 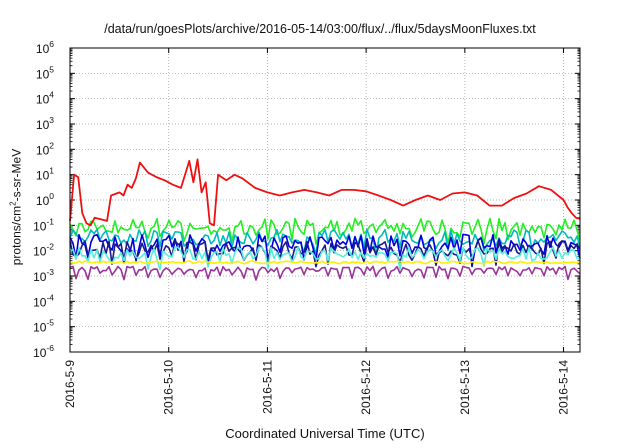 What do you see at coordinates (43, 326) in the screenshot?
I see `y-tick-label: 10⁻⁵` at bounding box center [43, 326].